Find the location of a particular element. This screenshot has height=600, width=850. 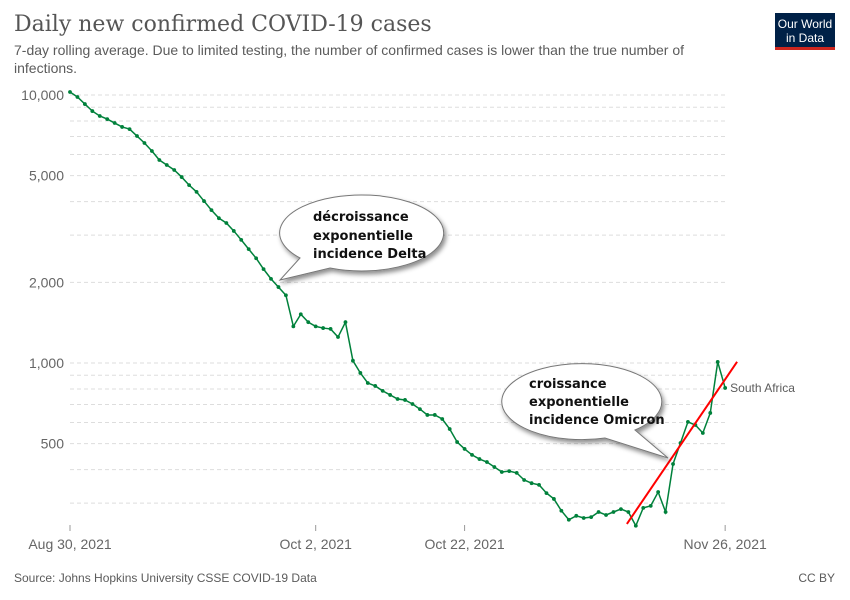

delta-line2: exponentielle is located at coordinates (363, 236).